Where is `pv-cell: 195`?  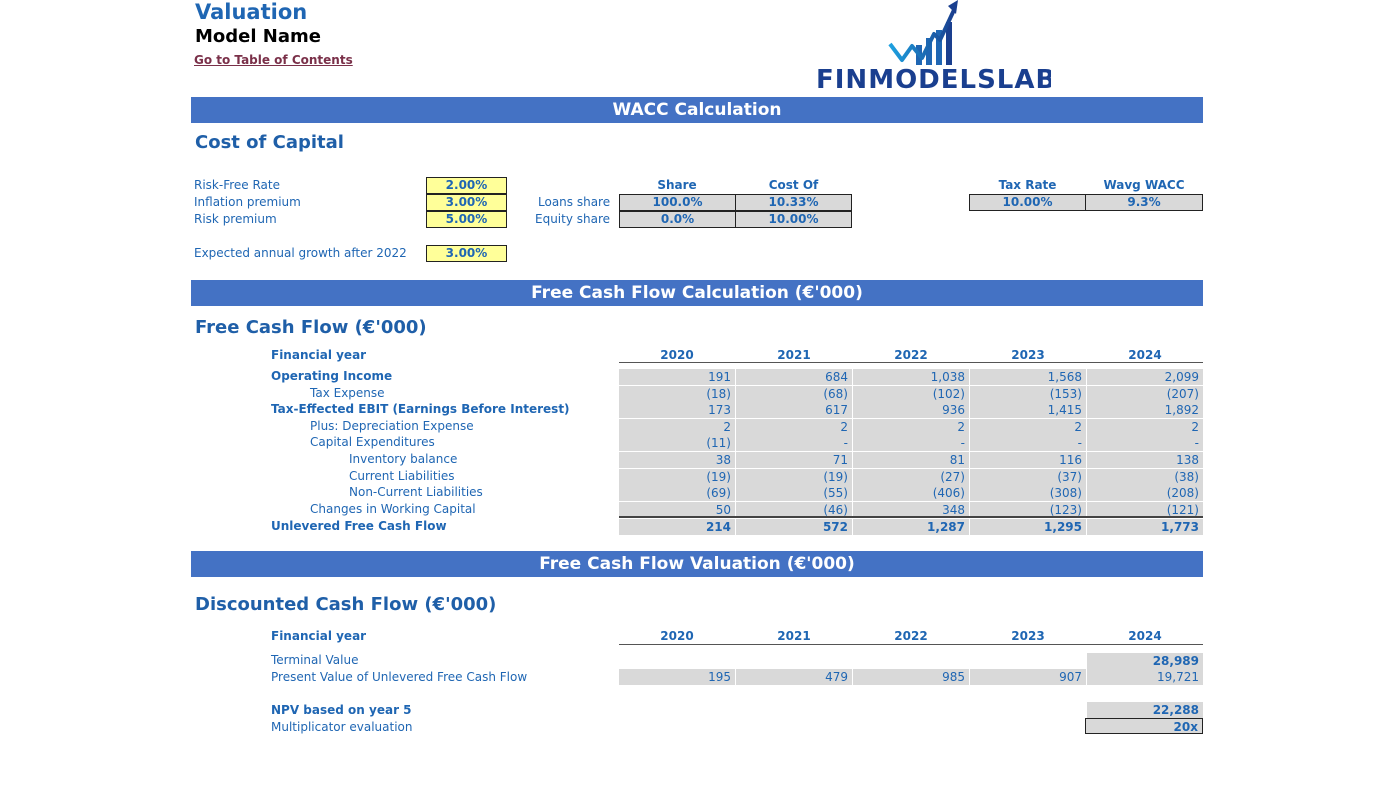
pv-cell: 195 is located at coordinates (677, 677).